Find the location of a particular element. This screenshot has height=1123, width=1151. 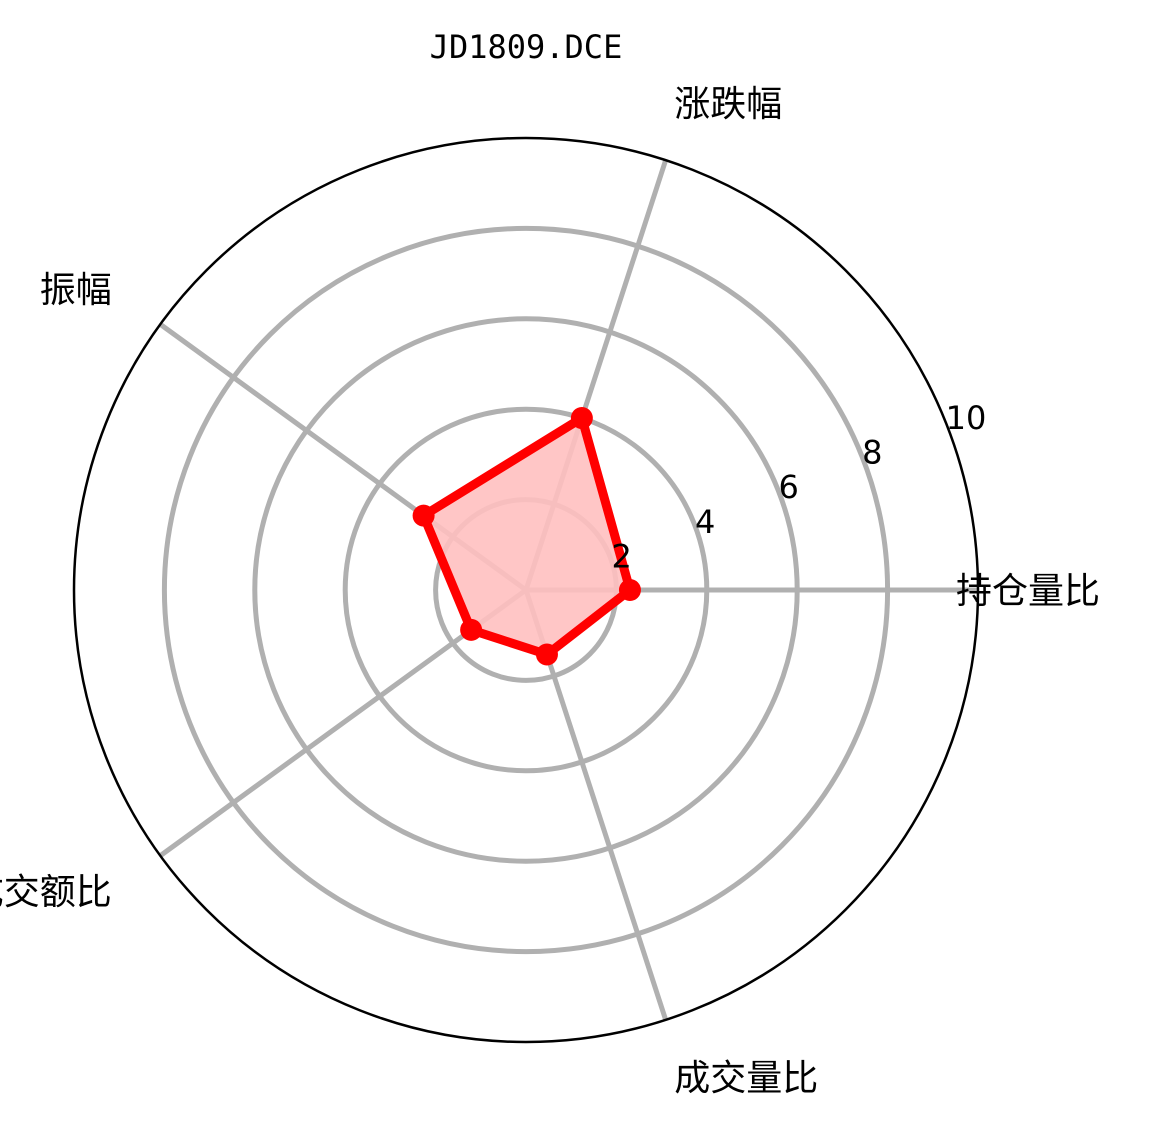

radial-tick-label: 4 is located at coordinates (705, 522).